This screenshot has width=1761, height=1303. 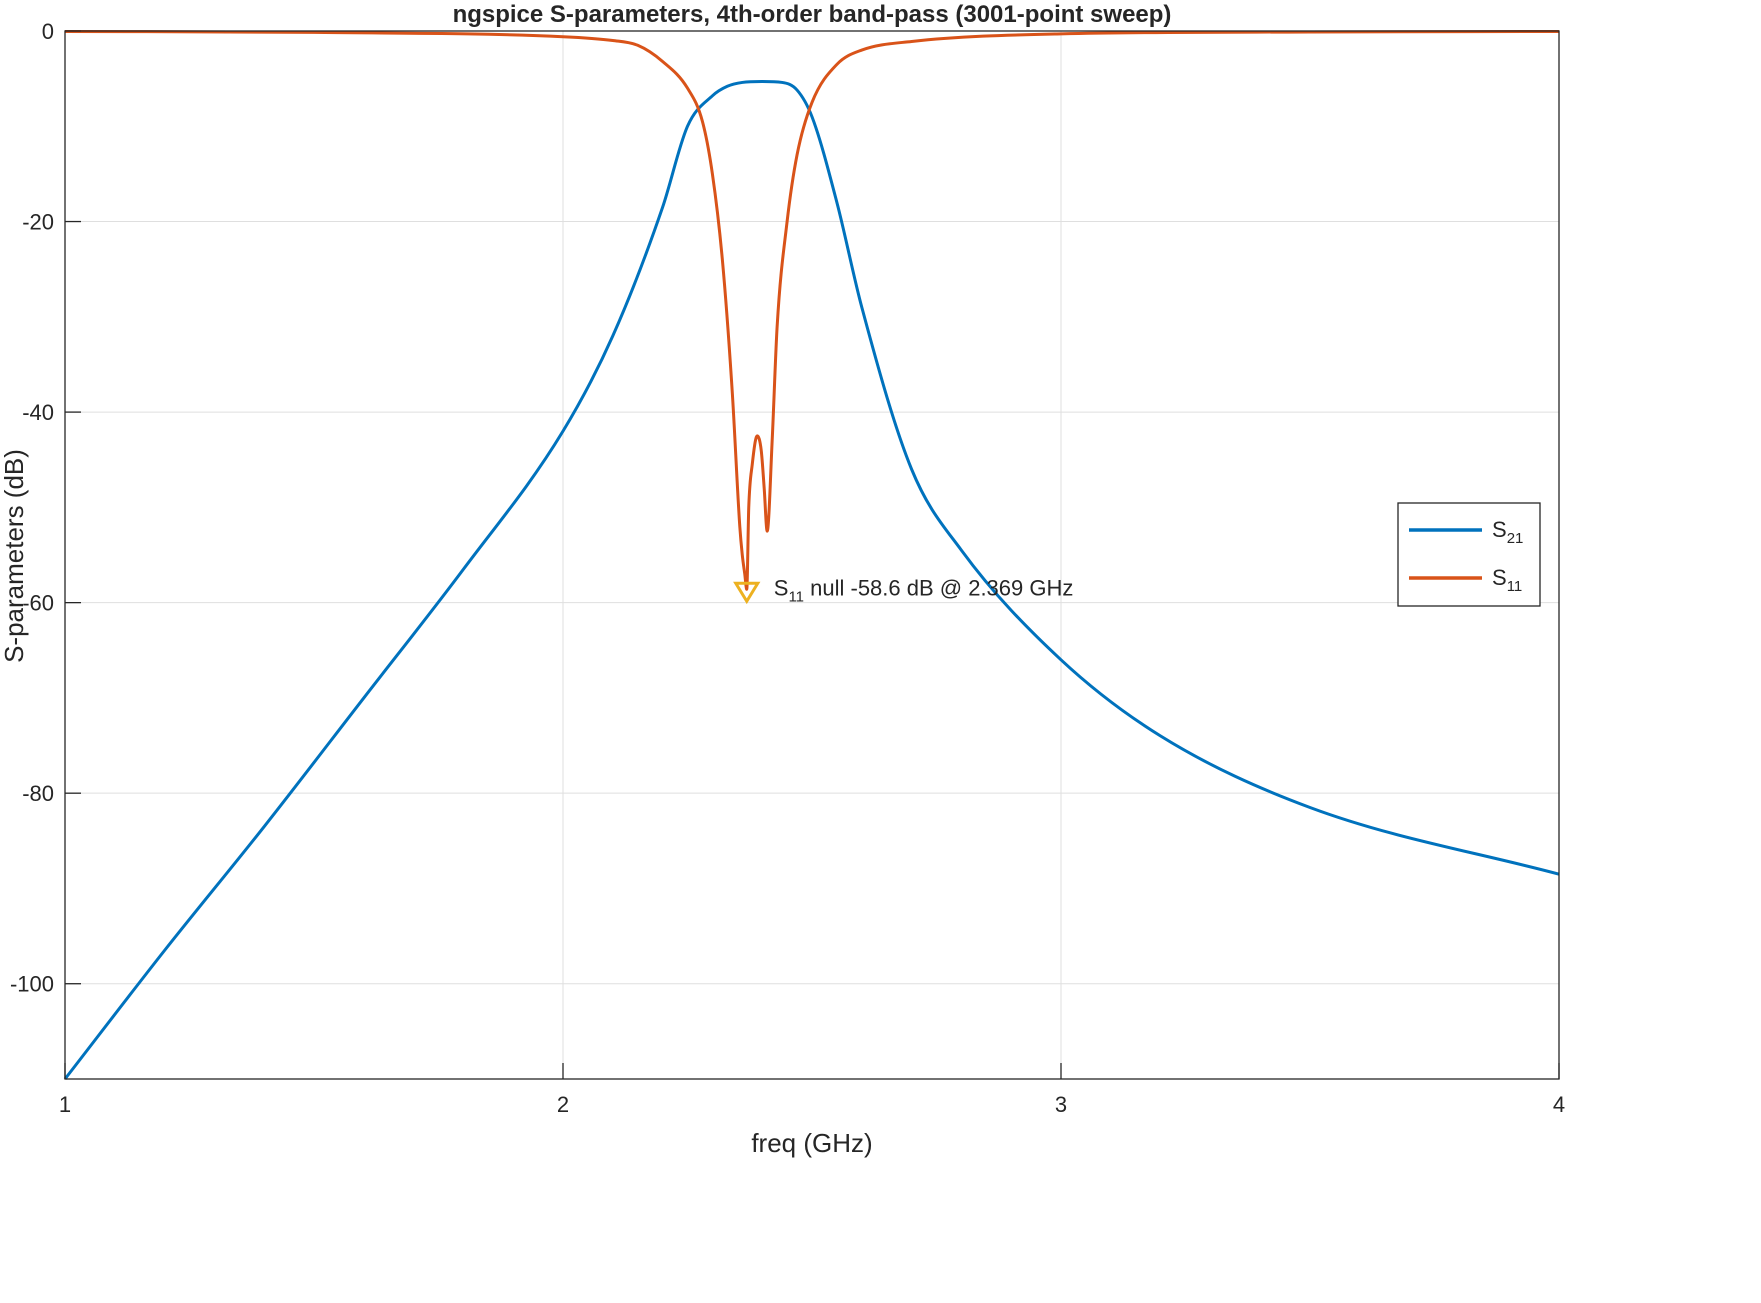 I want to click on legend-s21-sub: 21, so click(x=1515, y=538).